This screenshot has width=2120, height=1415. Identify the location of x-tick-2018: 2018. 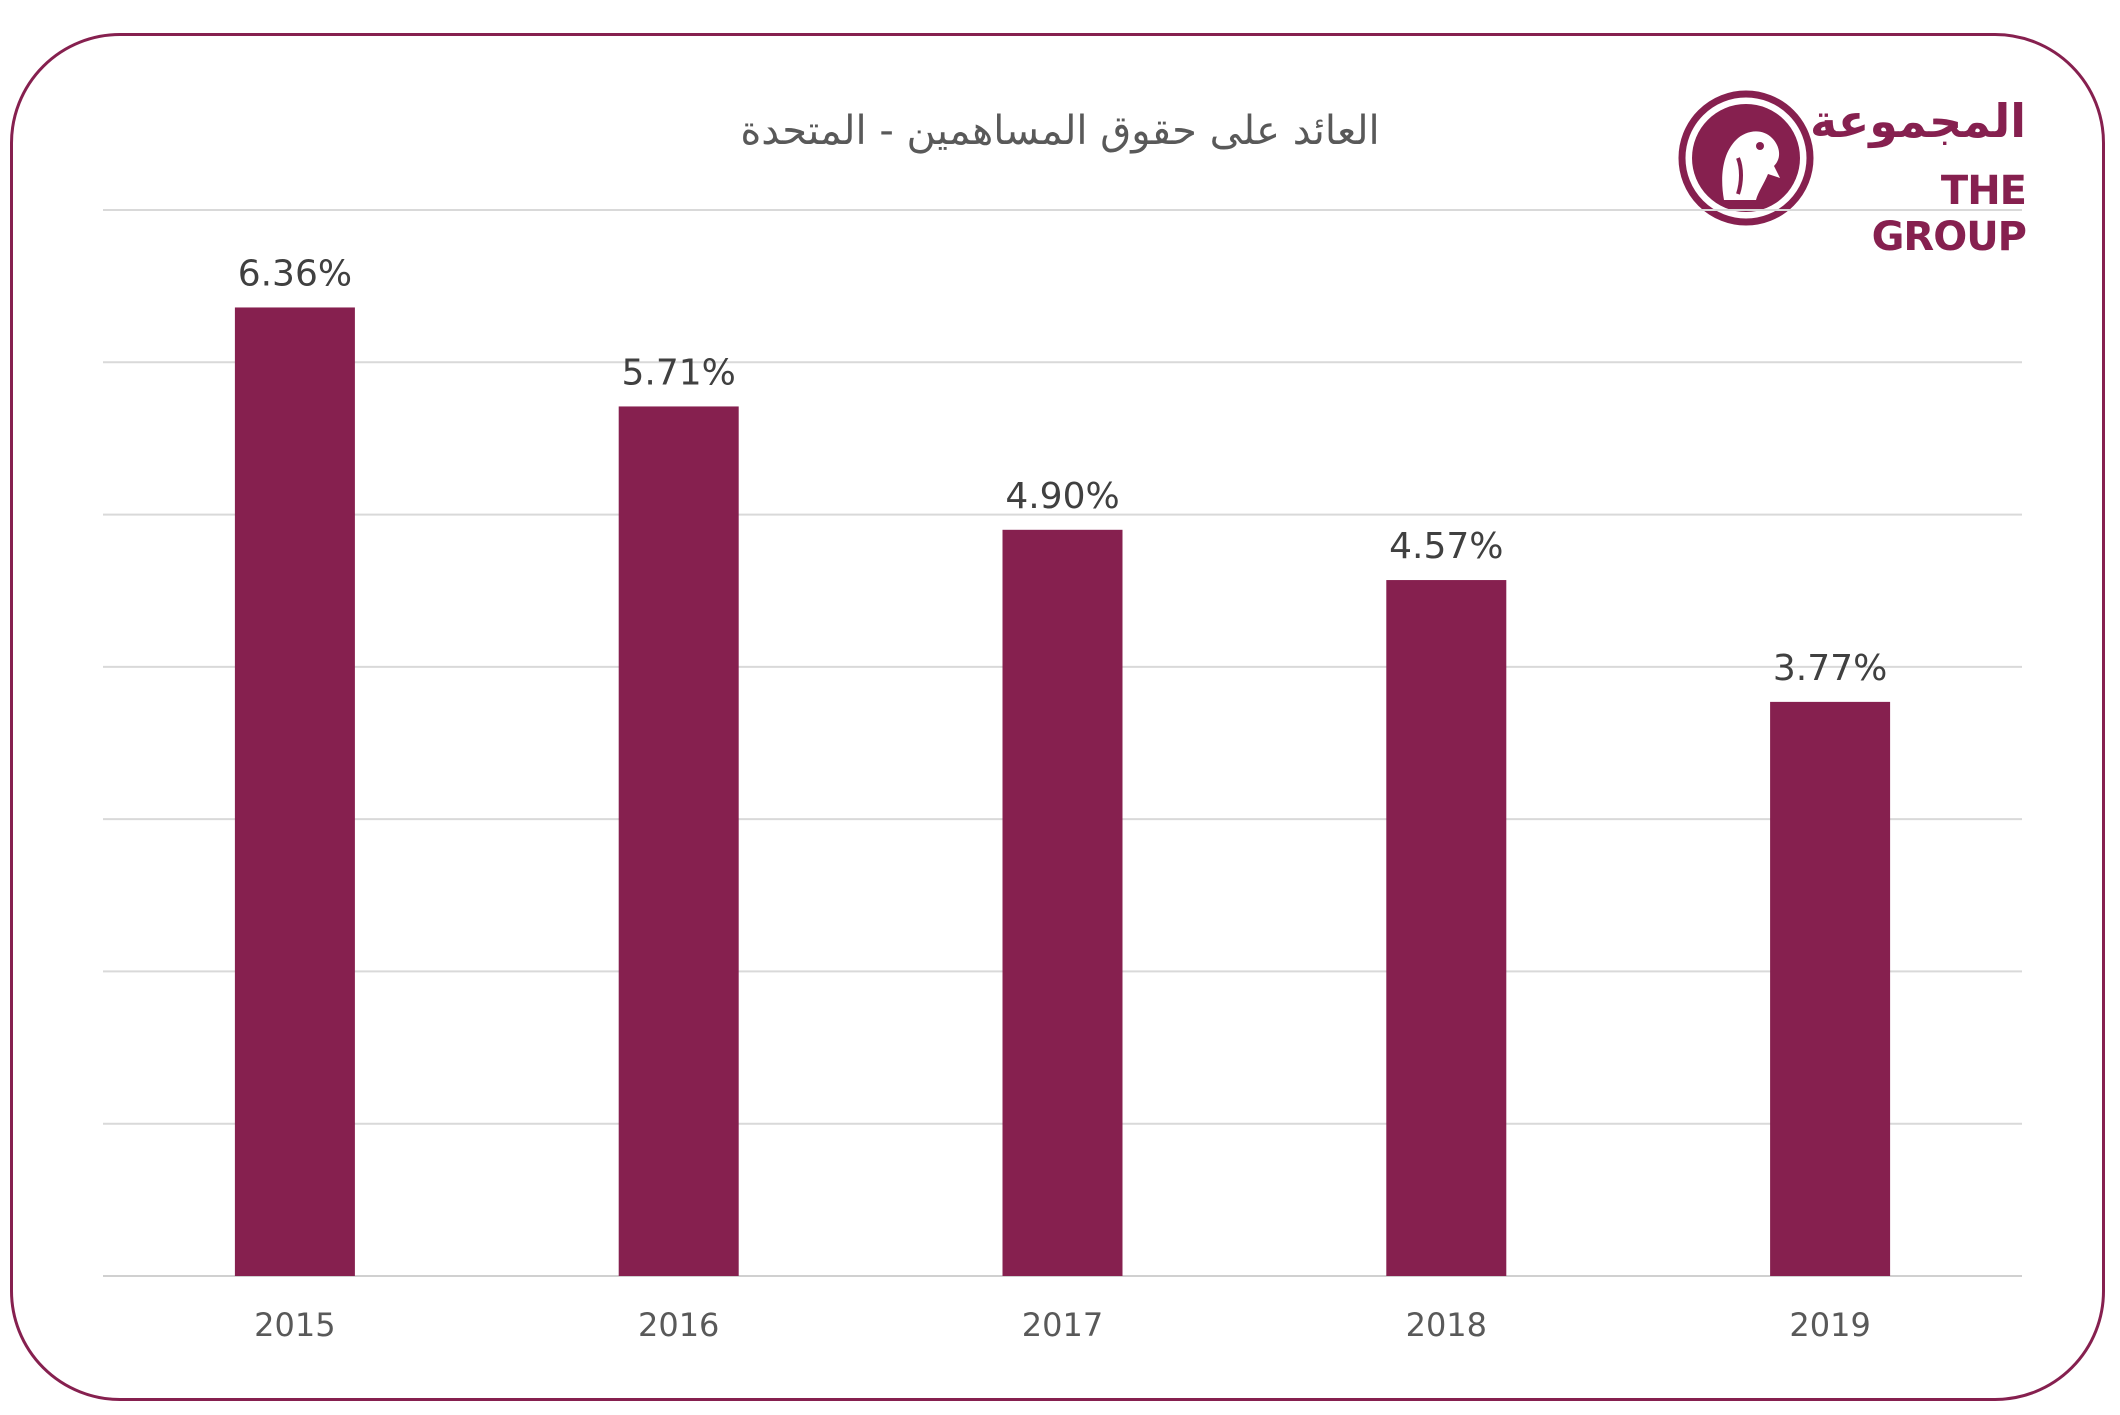
(1446, 1325).